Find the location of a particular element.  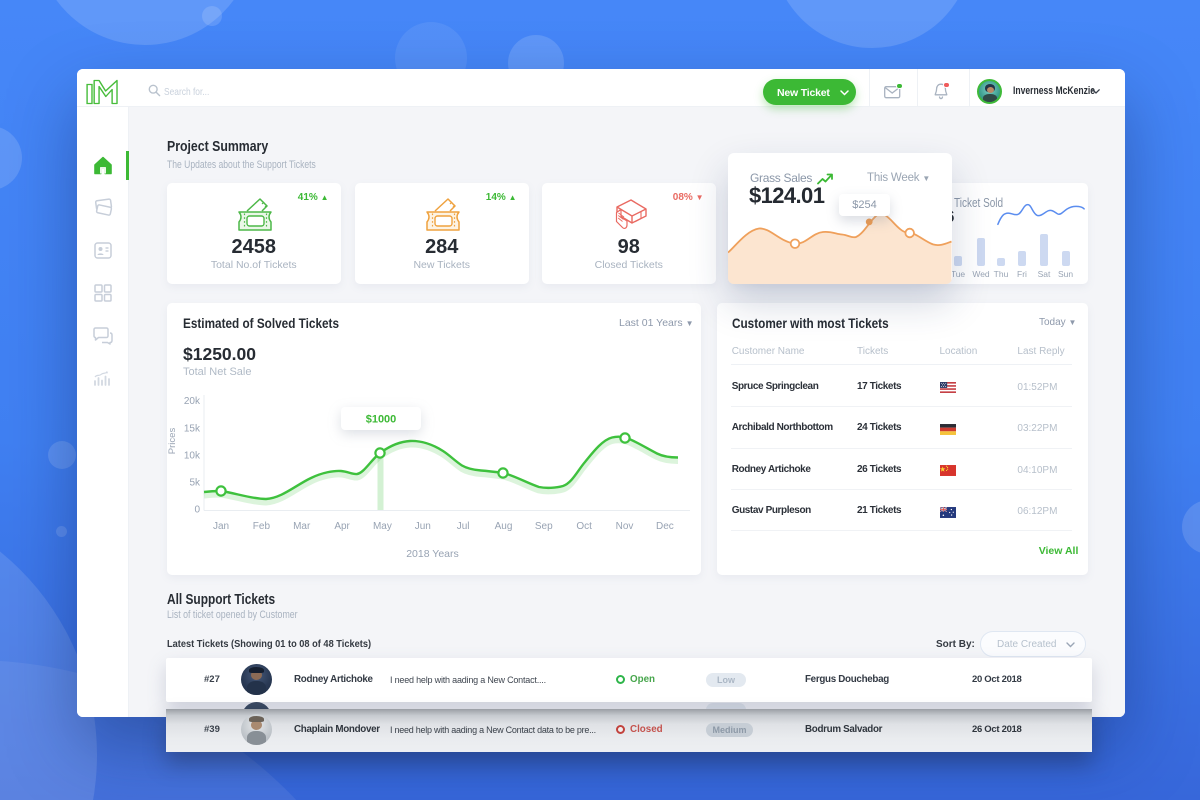

svg-text: Jun is located at coordinates (423, 526).